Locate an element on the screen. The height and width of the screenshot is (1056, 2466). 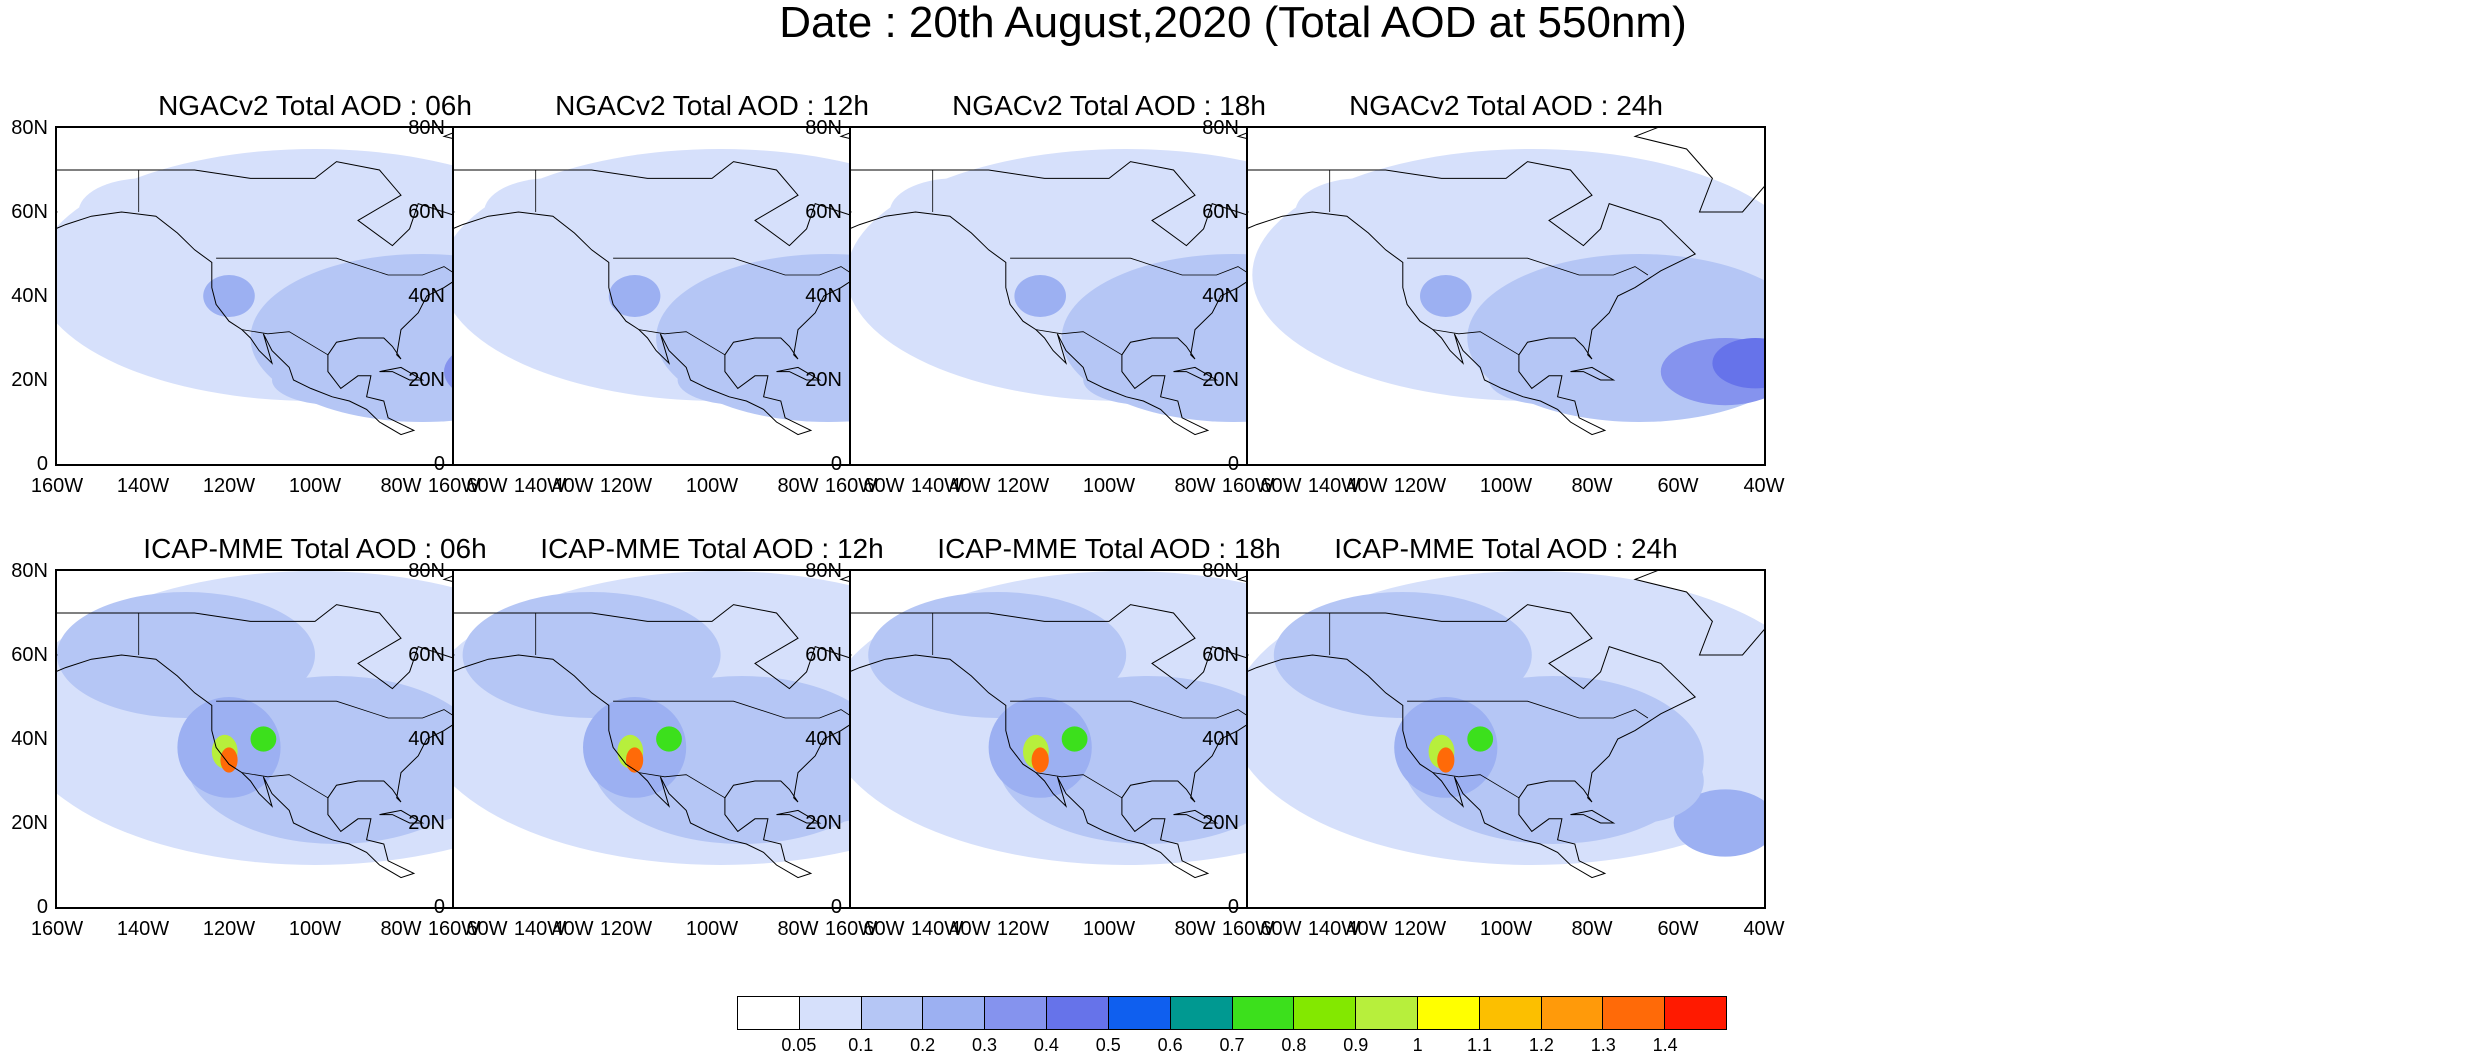
colorbar-label: 1.1 is located at coordinates (1479, 1045).